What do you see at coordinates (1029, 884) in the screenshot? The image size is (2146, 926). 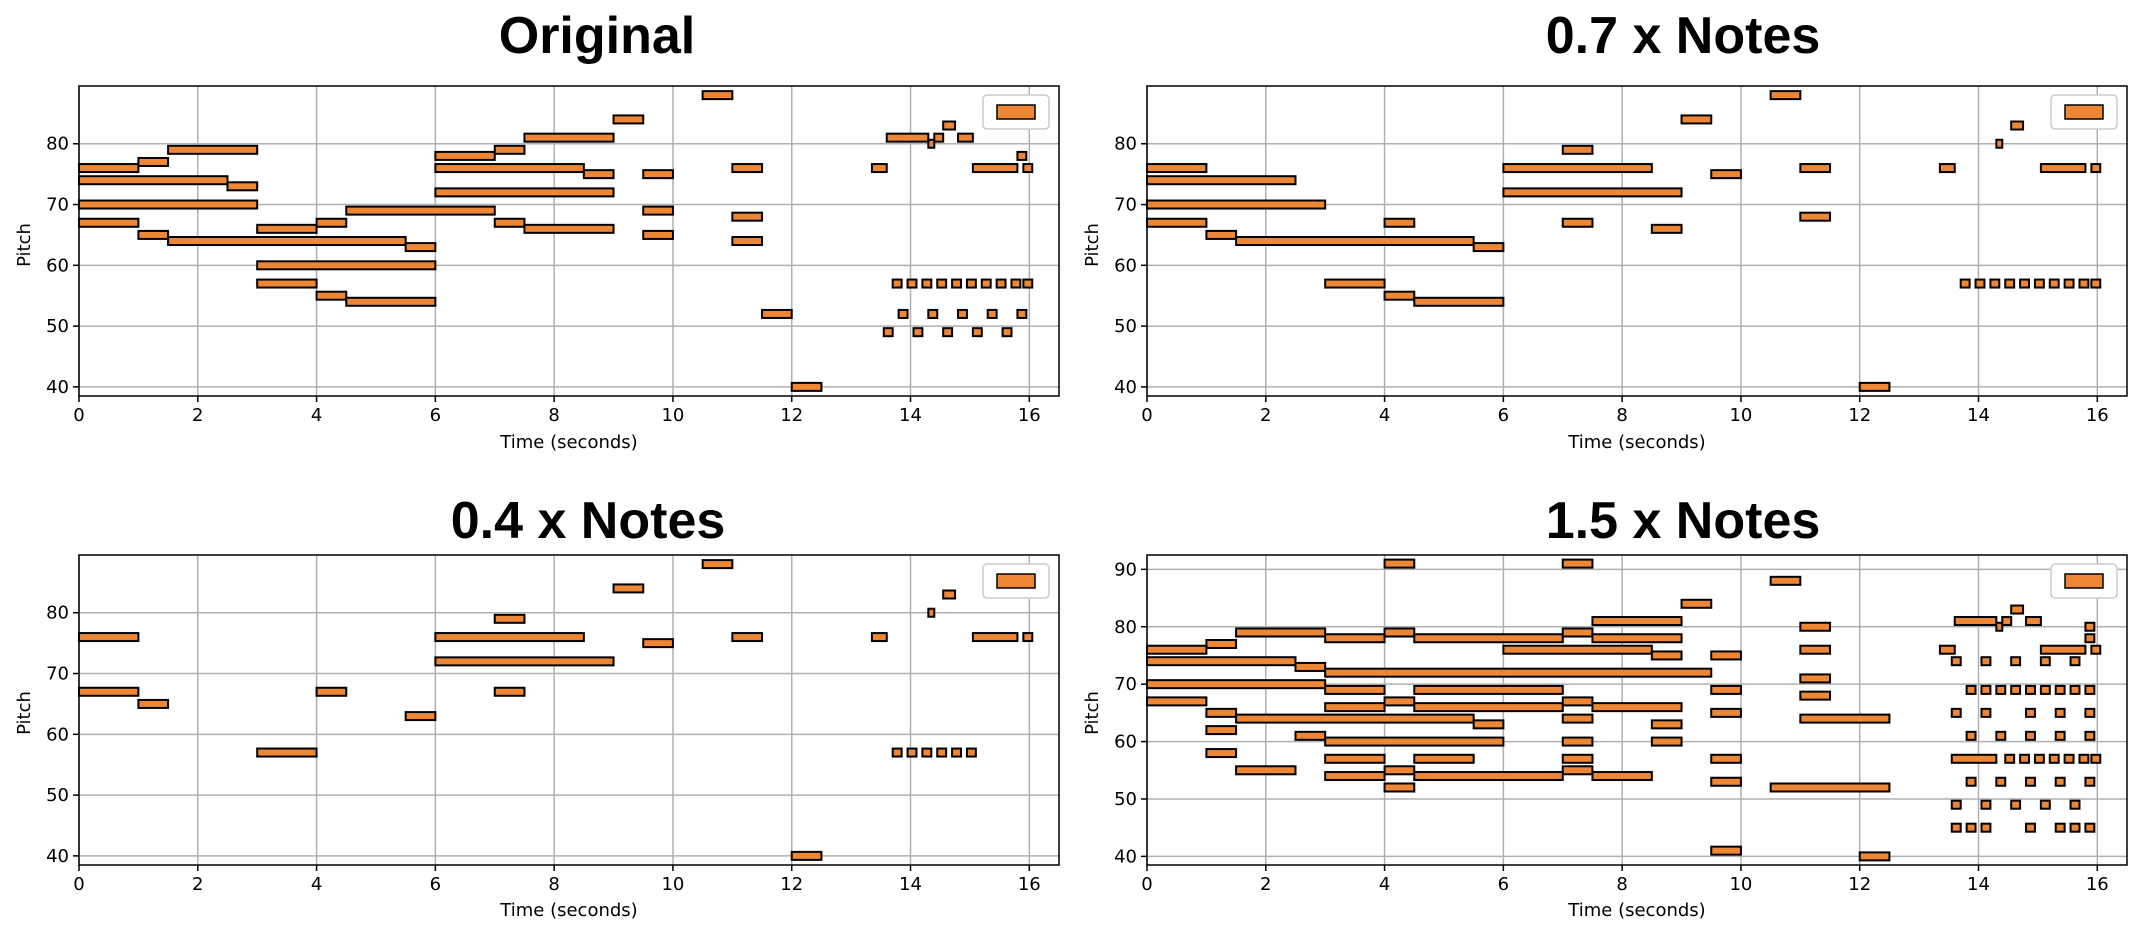 I see `x-tick-label: 16` at bounding box center [1029, 884].